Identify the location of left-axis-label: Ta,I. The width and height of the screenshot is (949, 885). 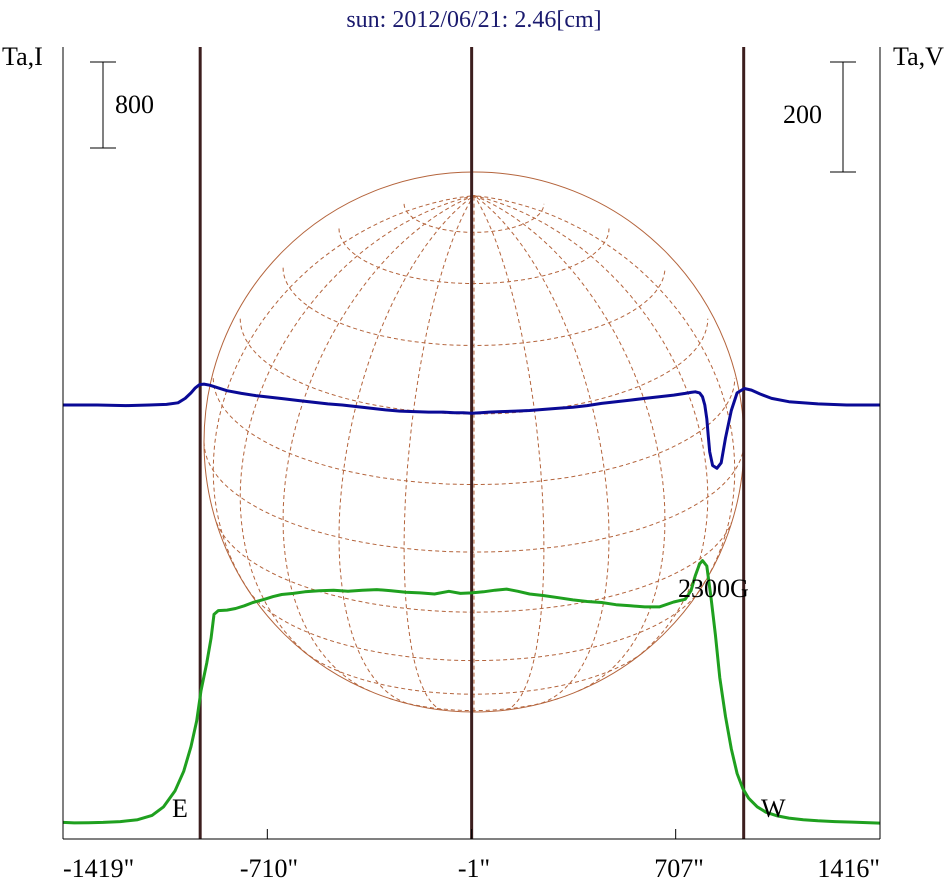
(22, 56).